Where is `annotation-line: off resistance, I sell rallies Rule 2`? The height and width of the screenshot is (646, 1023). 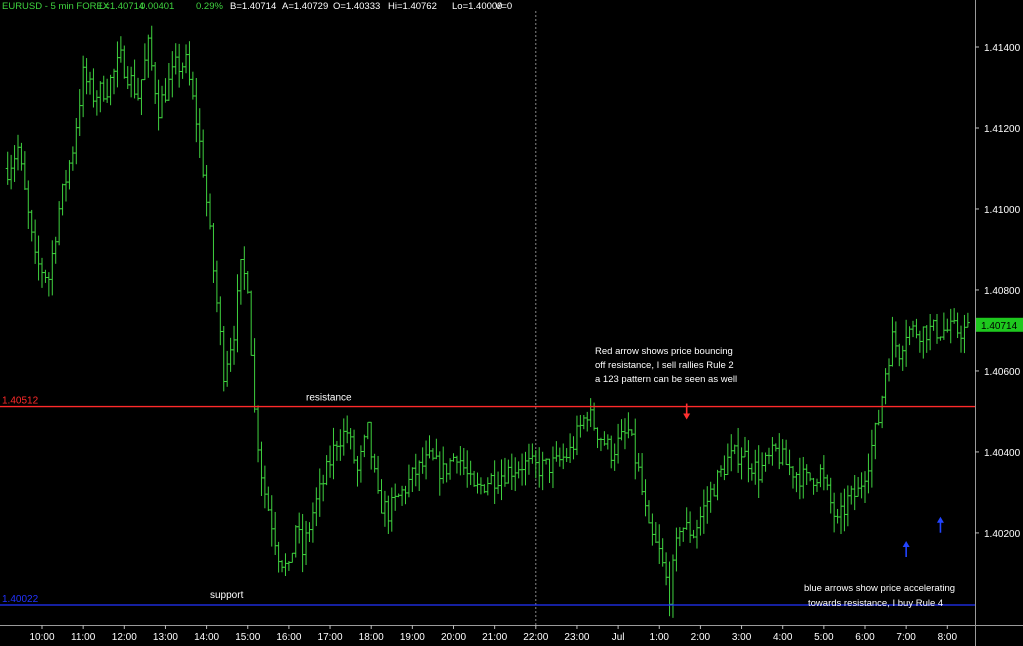
annotation-line: off resistance, I sell rallies Rule 2 is located at coordinates (664, 365).